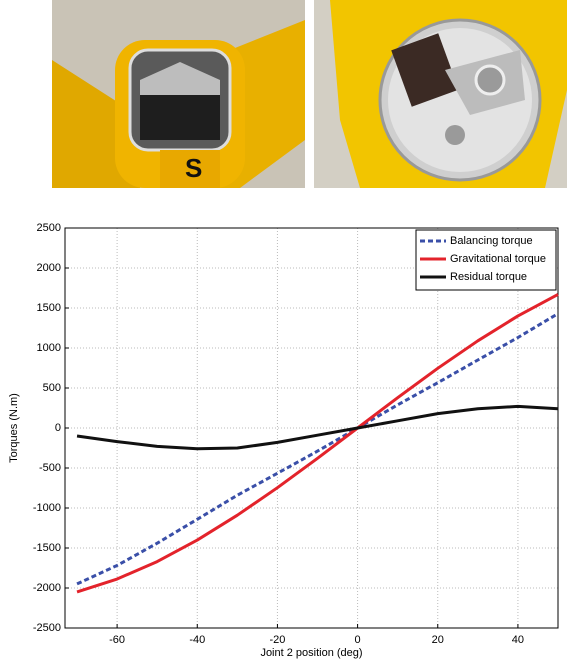  Describe the element at coordinates (178, 94) in the screenshot. I see `photo-left: S` at that location.